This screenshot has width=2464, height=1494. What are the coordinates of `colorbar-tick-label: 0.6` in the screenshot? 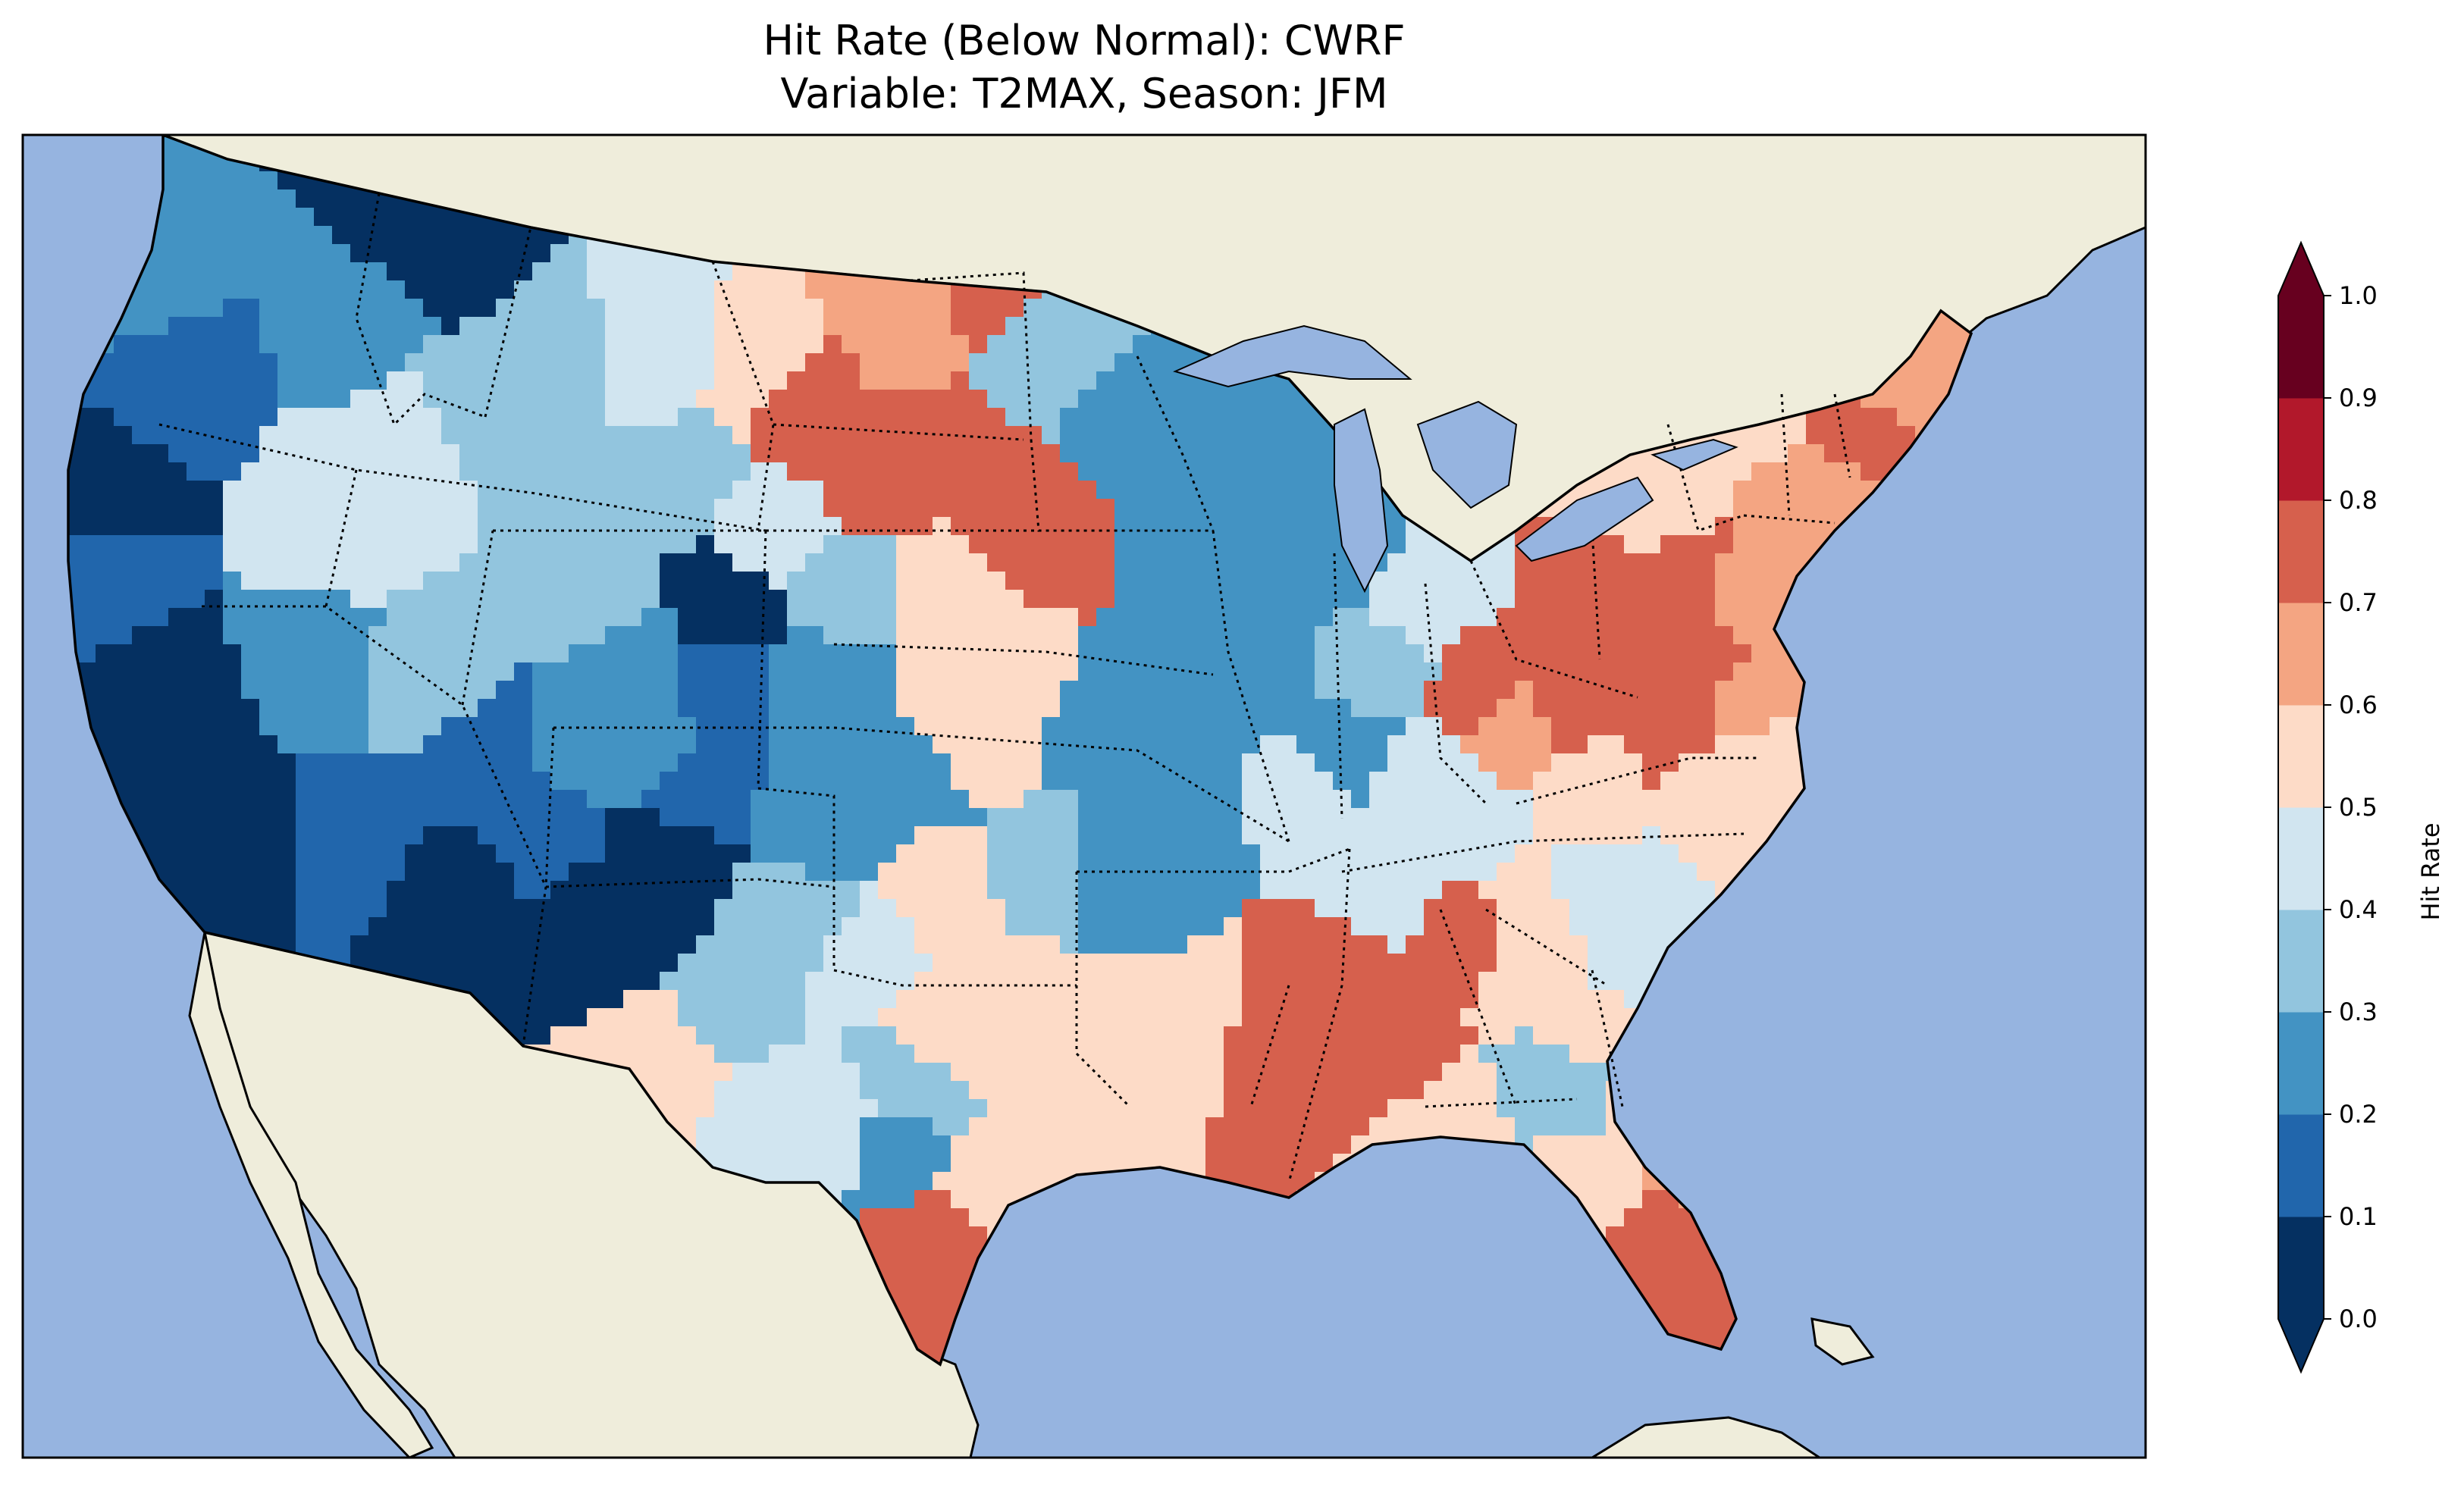 It's located at (2358, 705).